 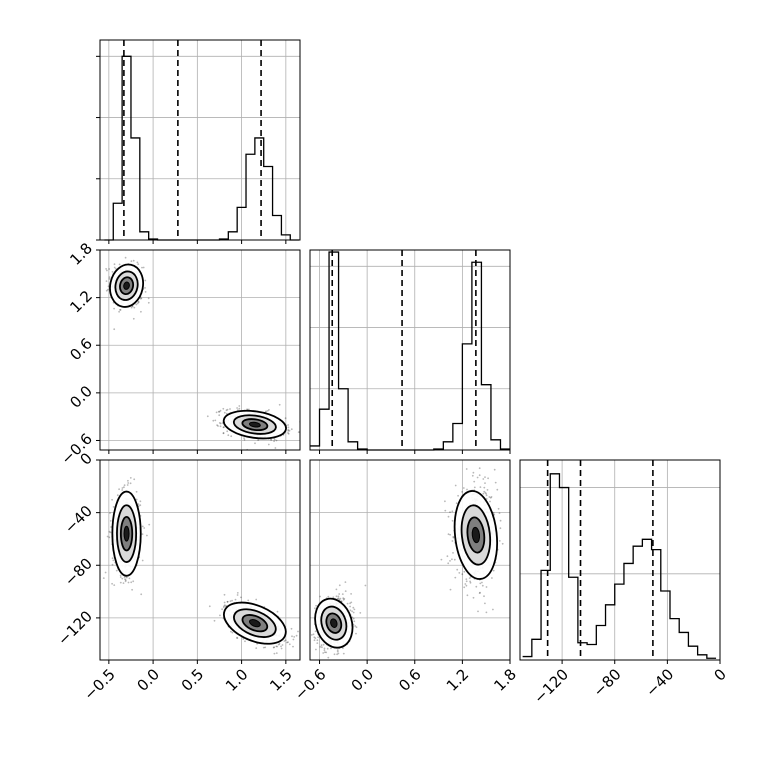 What do you see at coordinates (81, 397) in the screenshot?
I see `y-tick-label: 0.0` at bounding box center [81, 397].